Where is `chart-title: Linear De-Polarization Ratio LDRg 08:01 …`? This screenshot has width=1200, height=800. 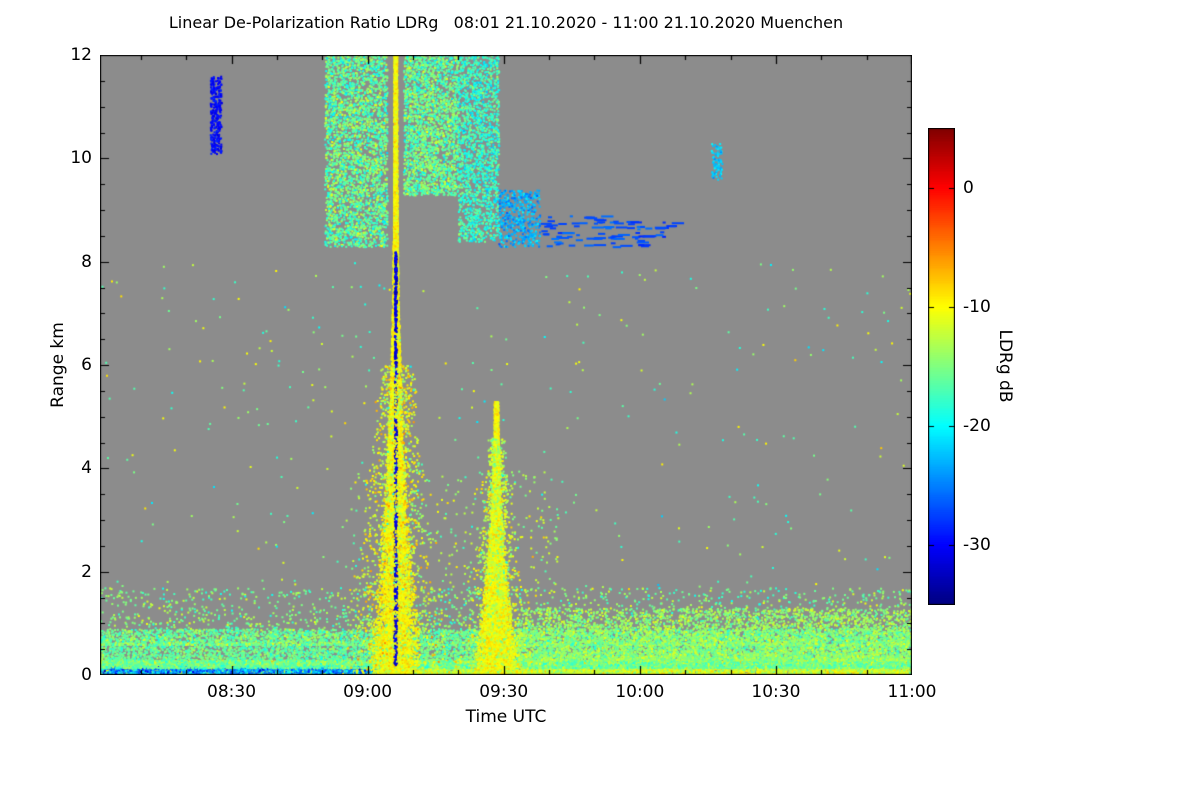 chart-title: Linear De-Polarization Ratio LDRg 08:01 … is located at coordinates (506, 22).